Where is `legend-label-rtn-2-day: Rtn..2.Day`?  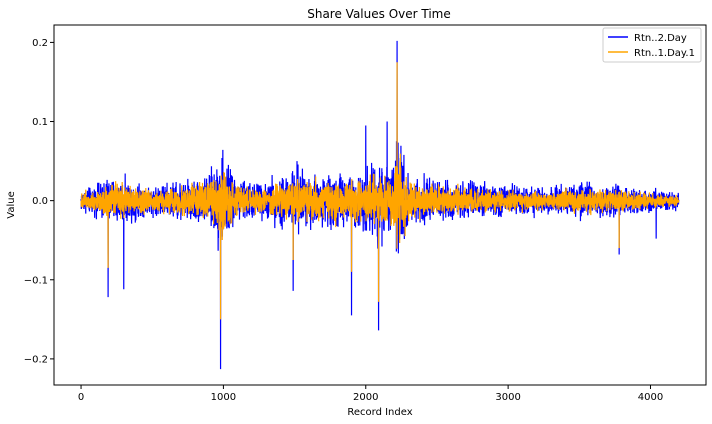
legend-label-rtn-2-day: Rtn..2.Day is located at coordinates (660, 38).